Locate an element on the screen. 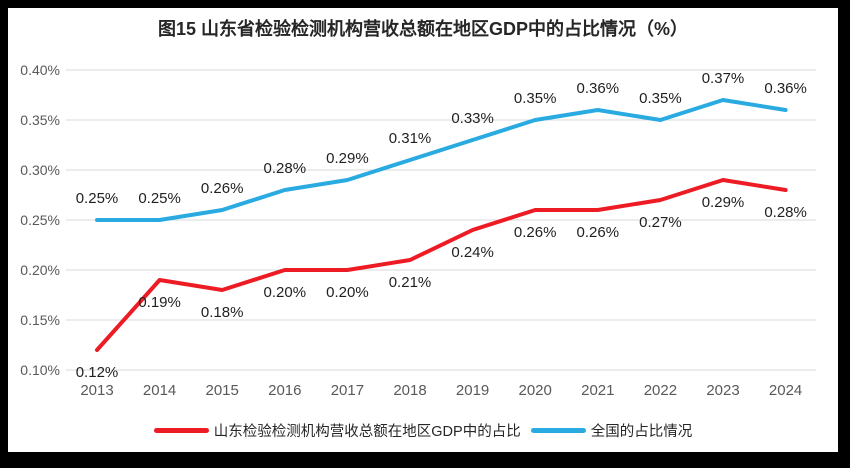 This screenshot has height=468, width=850. y-axis-tick-label: 0.20% is located at coordinates (40, 270).